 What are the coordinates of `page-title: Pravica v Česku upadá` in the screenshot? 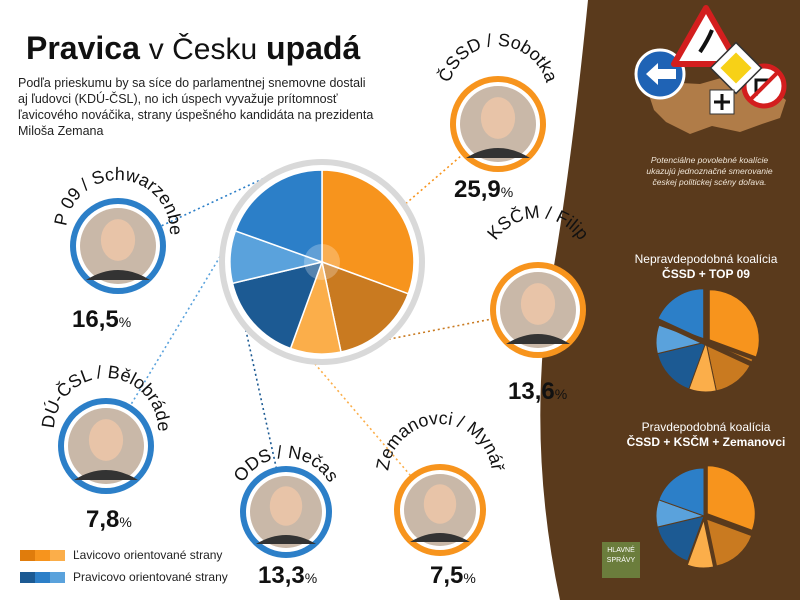 It's located at (193, 48).